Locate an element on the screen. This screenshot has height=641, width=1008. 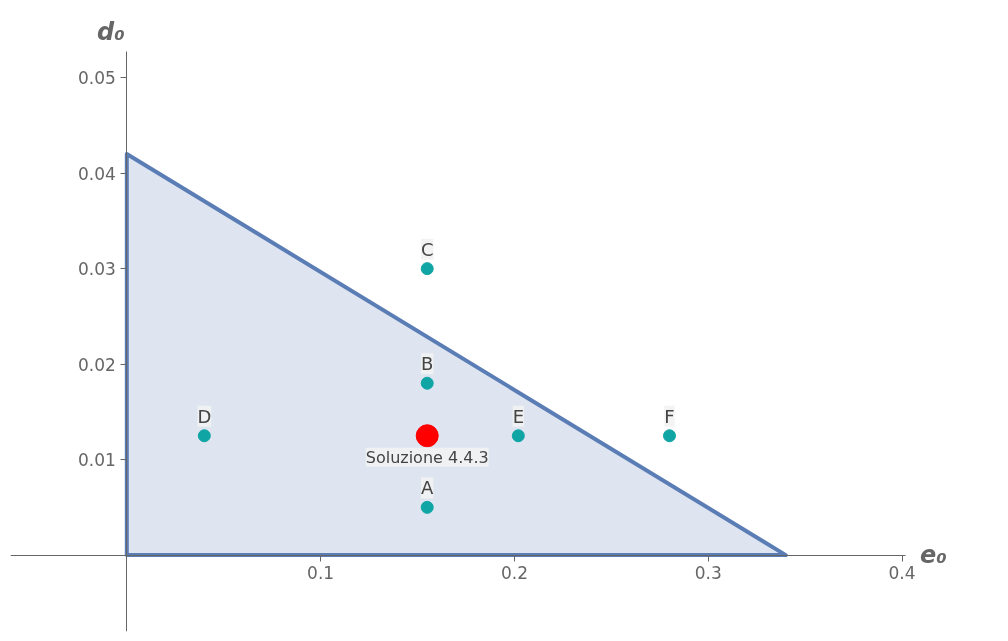
annotation: B is located at coordinates (427, 364).